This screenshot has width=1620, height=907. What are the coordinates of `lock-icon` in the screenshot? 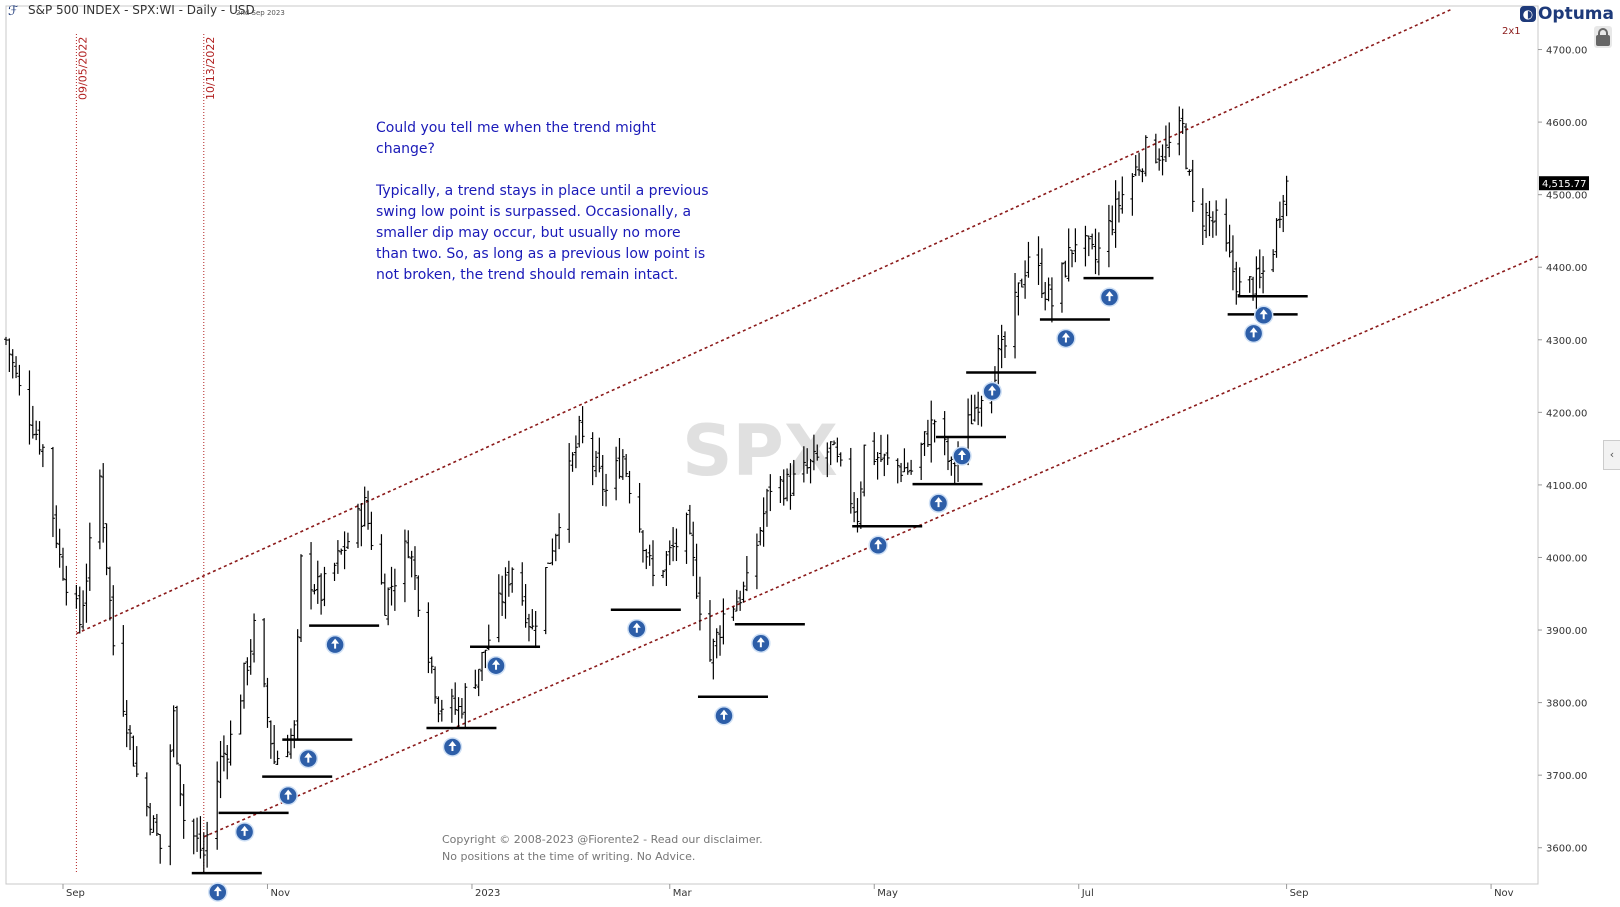 It's located at (1603, 37).